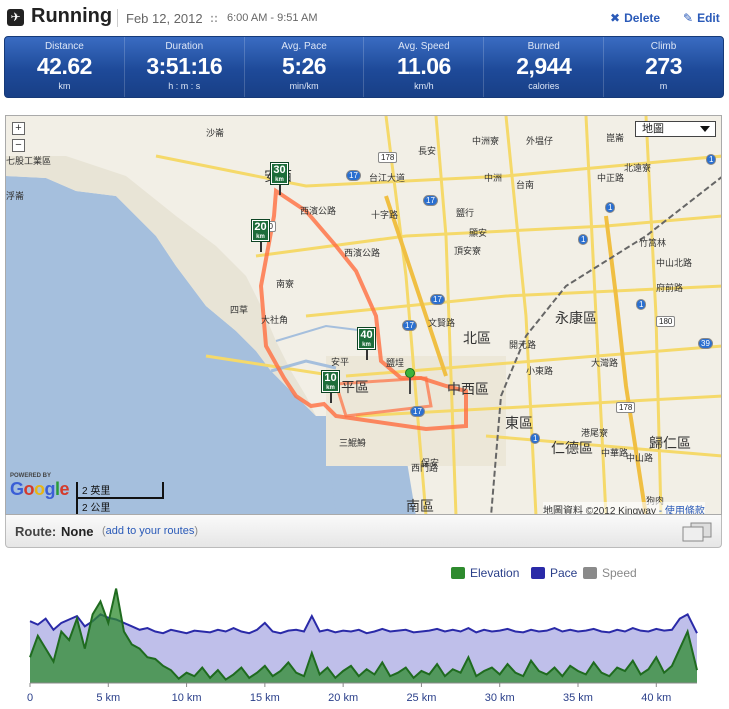  What do you see at coordinates (164, 18) in the screenshot?
I see `activity-date: Feb 12, 2012` at bounding box center [164, 18].